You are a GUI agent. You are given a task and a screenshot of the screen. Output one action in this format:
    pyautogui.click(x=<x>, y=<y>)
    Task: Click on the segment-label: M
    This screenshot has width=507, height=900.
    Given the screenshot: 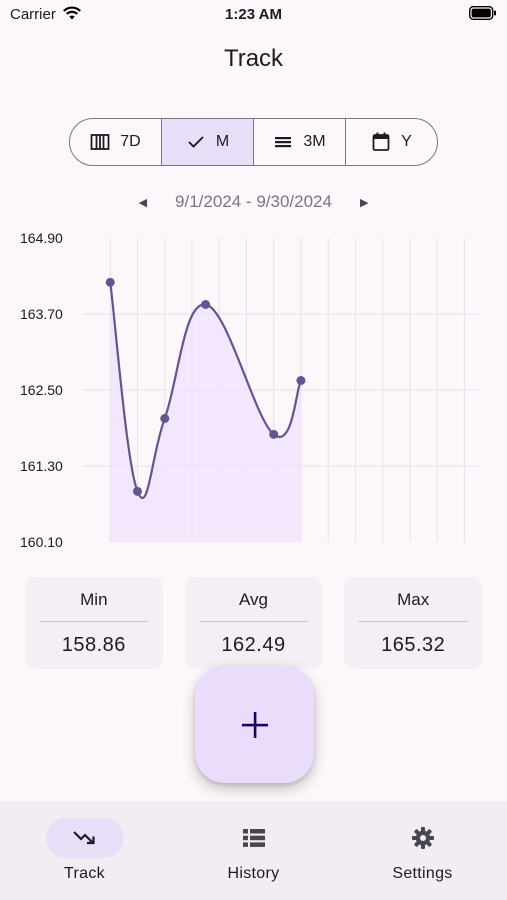 What is the action you would take?
    pyautogui.click(x=222, y=141)
    